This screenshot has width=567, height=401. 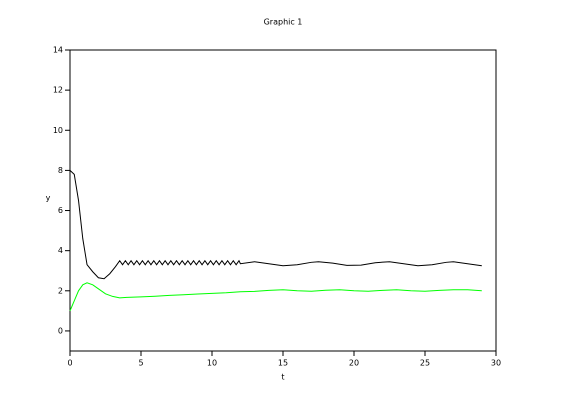 What do you see at coordinates (58, 130) in the screenshot?
I see `y-tick-label: 10` at bounding box center [58, 130].